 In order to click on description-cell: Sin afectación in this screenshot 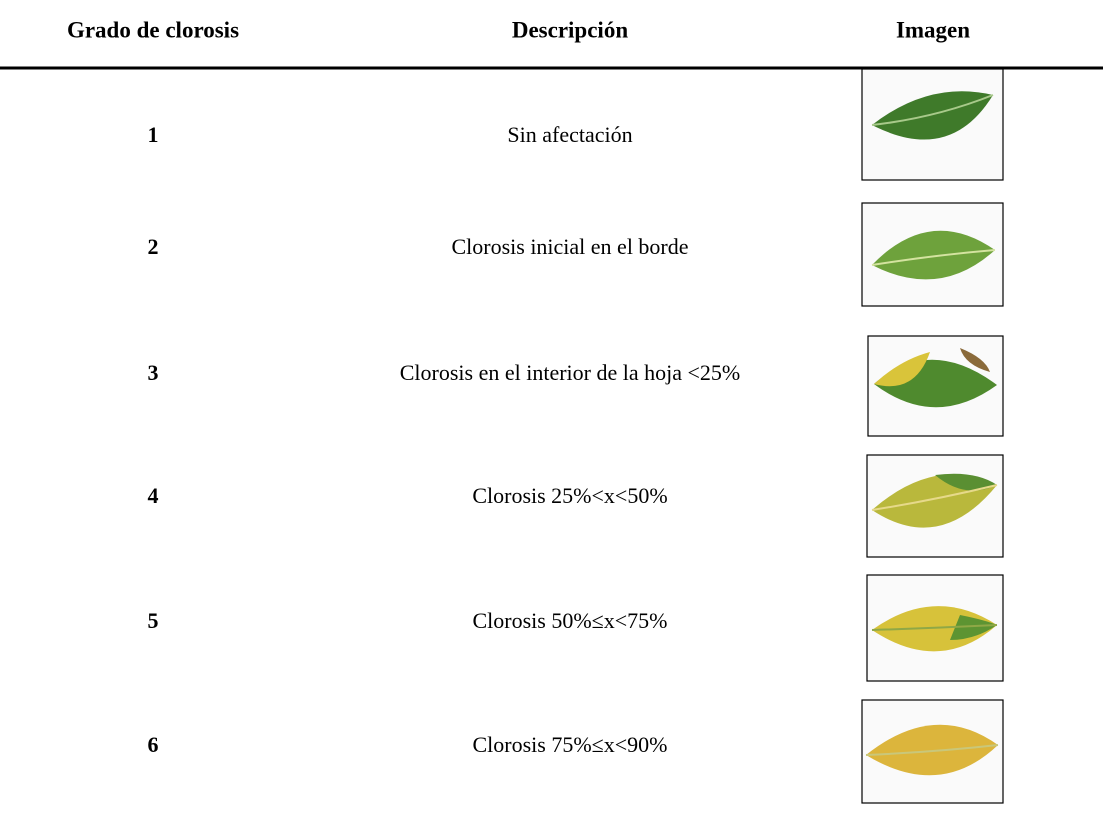, I will do `click(569, 134)`.